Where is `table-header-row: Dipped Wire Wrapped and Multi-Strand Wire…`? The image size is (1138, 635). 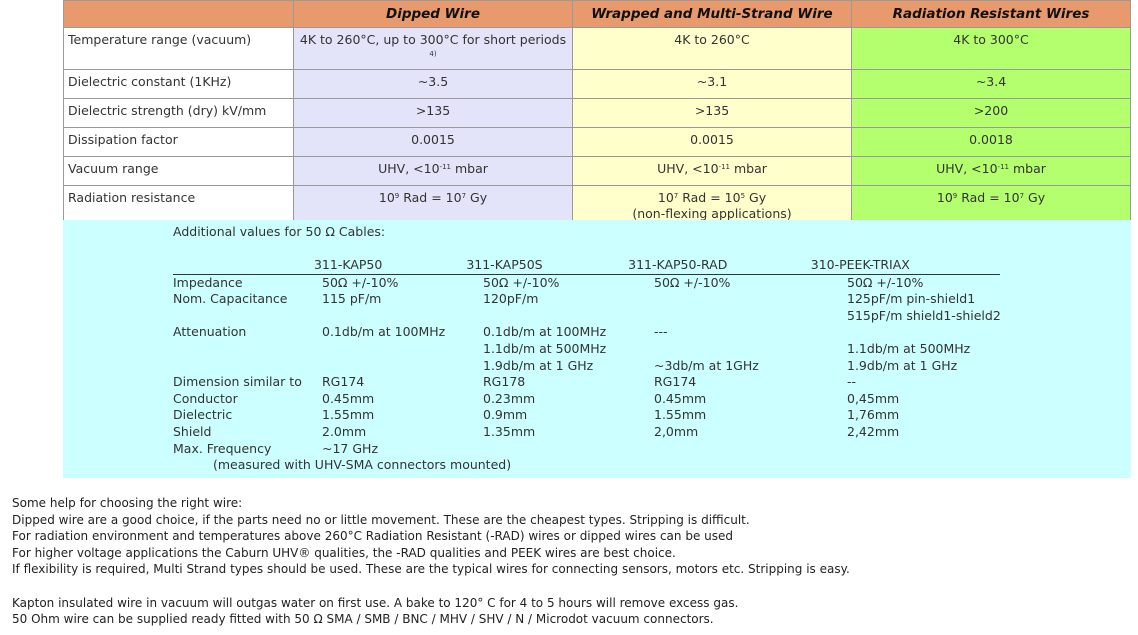 table-header-row: Dipped Wire Wrapped and Multi-Strand Wire… is located at coordinates (597, 14).